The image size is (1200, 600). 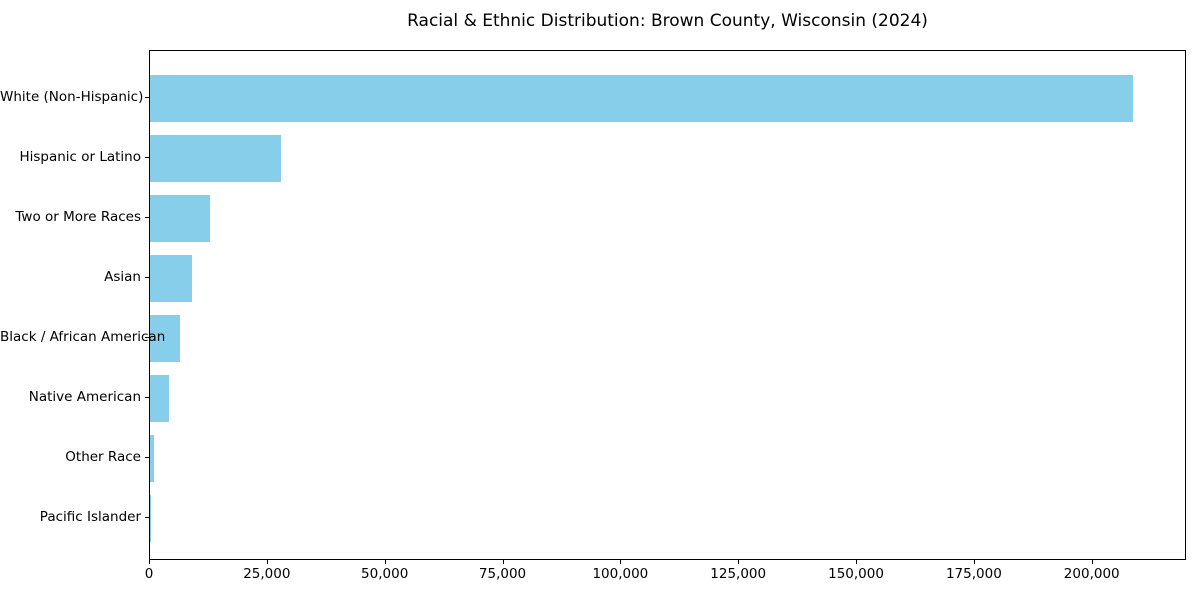 What do you see at coordinates (973, 574) in the screenshot?
I see `x-tick-label: 175,000` at bounding box center [973, 574].